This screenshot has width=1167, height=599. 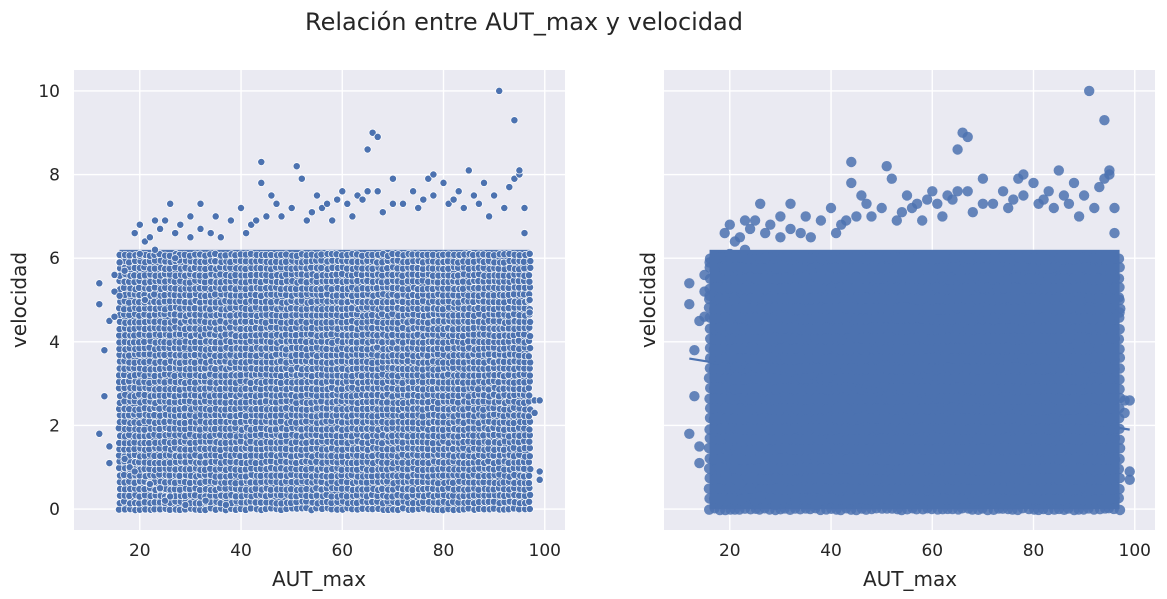 What do you see at coordinates (524, 22) in the screenshot?
I see `figure-title: Relación entre AUT_max y velocidad` at bounding box center [524, 22].